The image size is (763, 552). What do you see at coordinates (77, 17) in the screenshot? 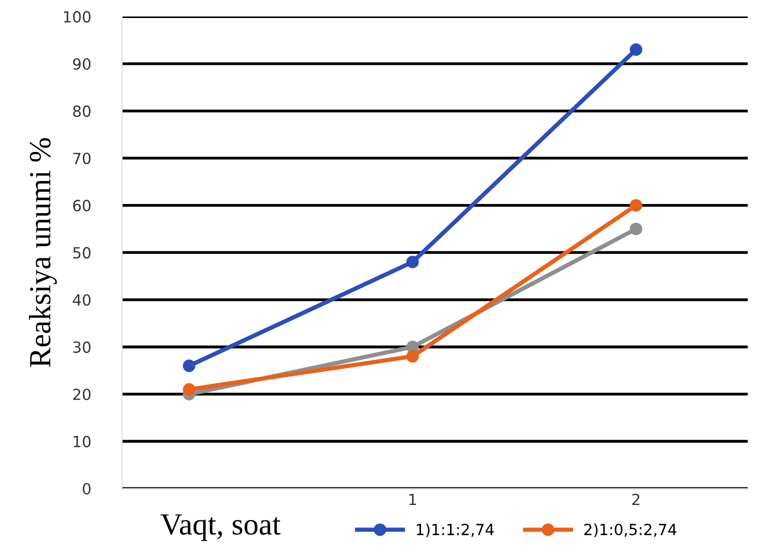
I see `y-tick-label: 100` at bounding box center [77, 17].